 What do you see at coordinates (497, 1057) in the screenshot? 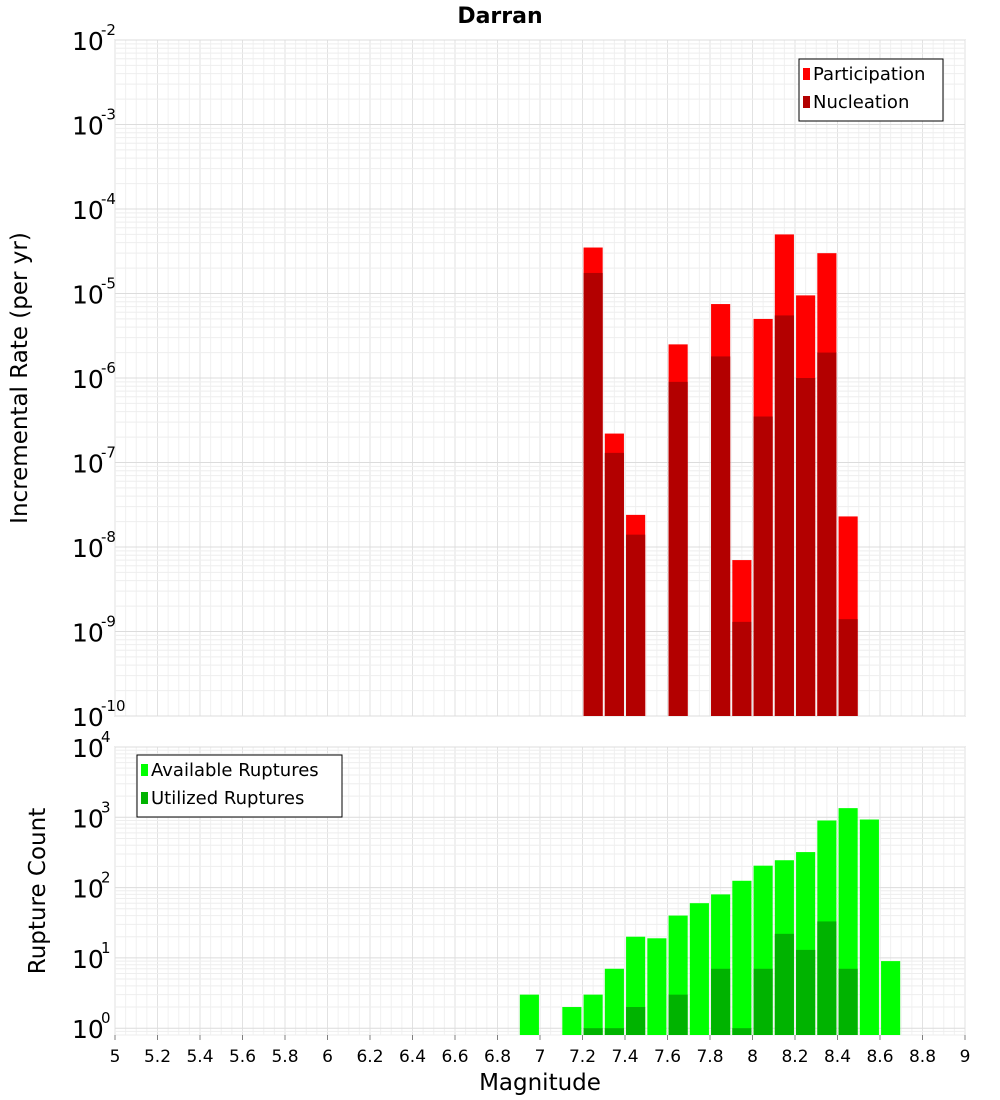
I see `x-tick-label: 6.8` at bounding box center [497, 1057].